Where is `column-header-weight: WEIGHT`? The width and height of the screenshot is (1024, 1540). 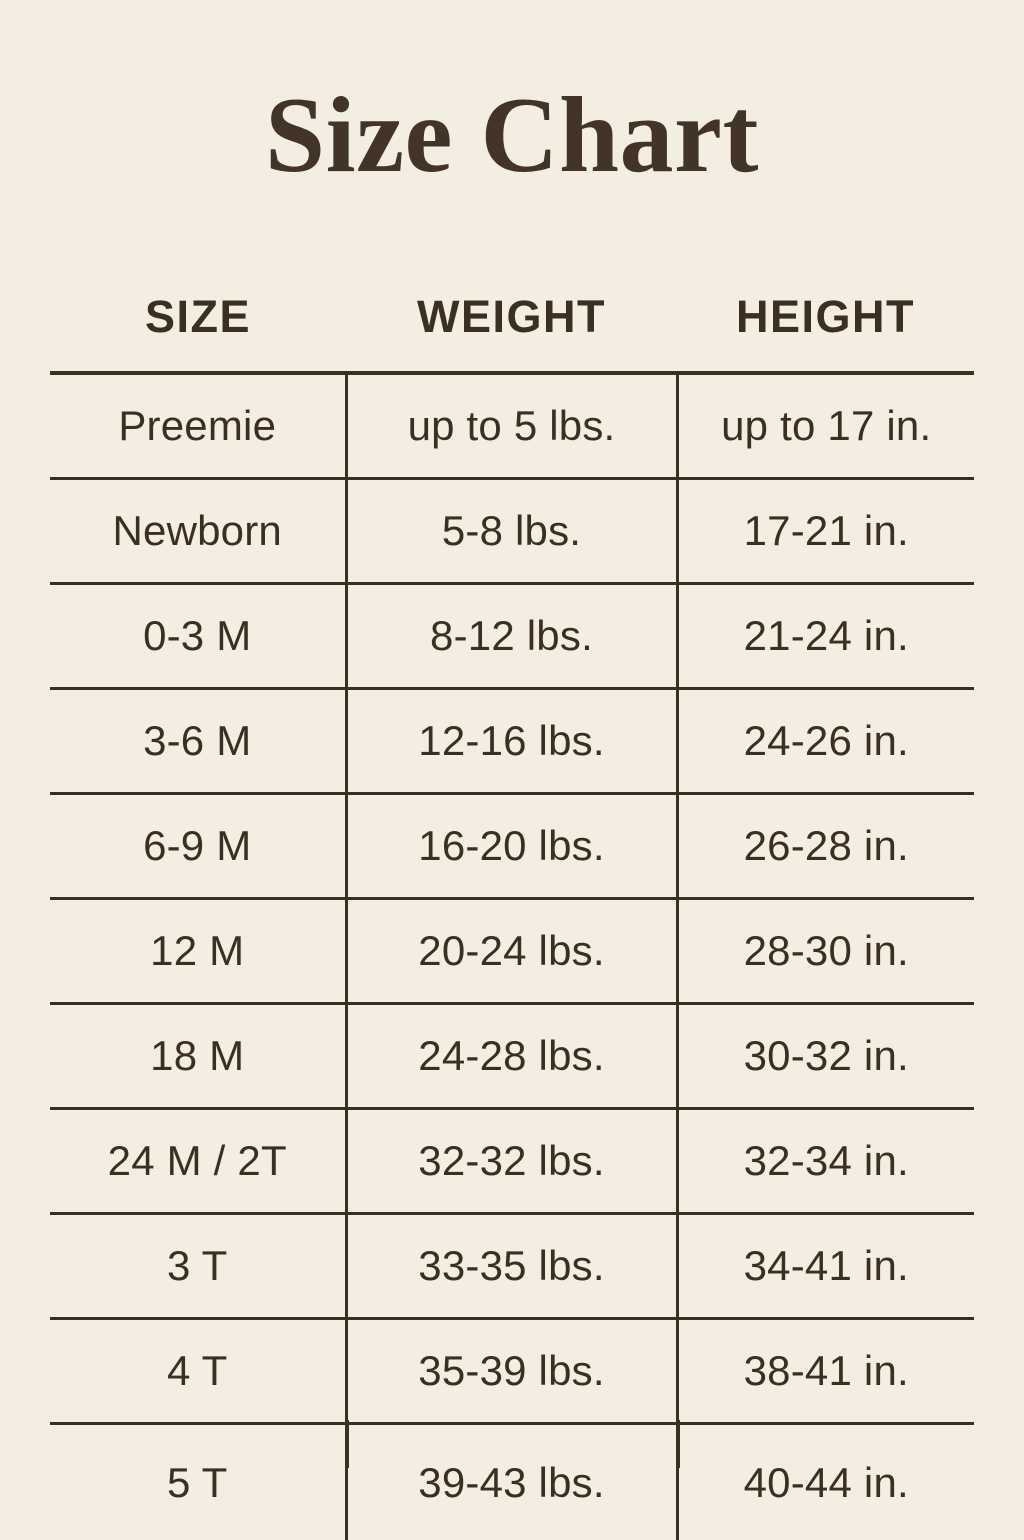
column-header-weight: WEIGHT is located at coordinates (511, 320).